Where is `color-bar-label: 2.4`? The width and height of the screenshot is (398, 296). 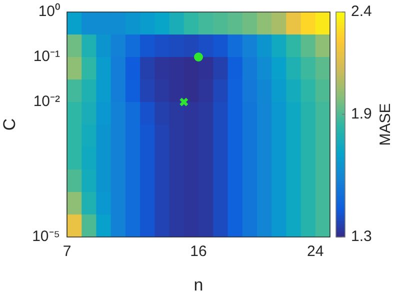
color-bar-label: 2.4 is located at coordinates (361, 11).